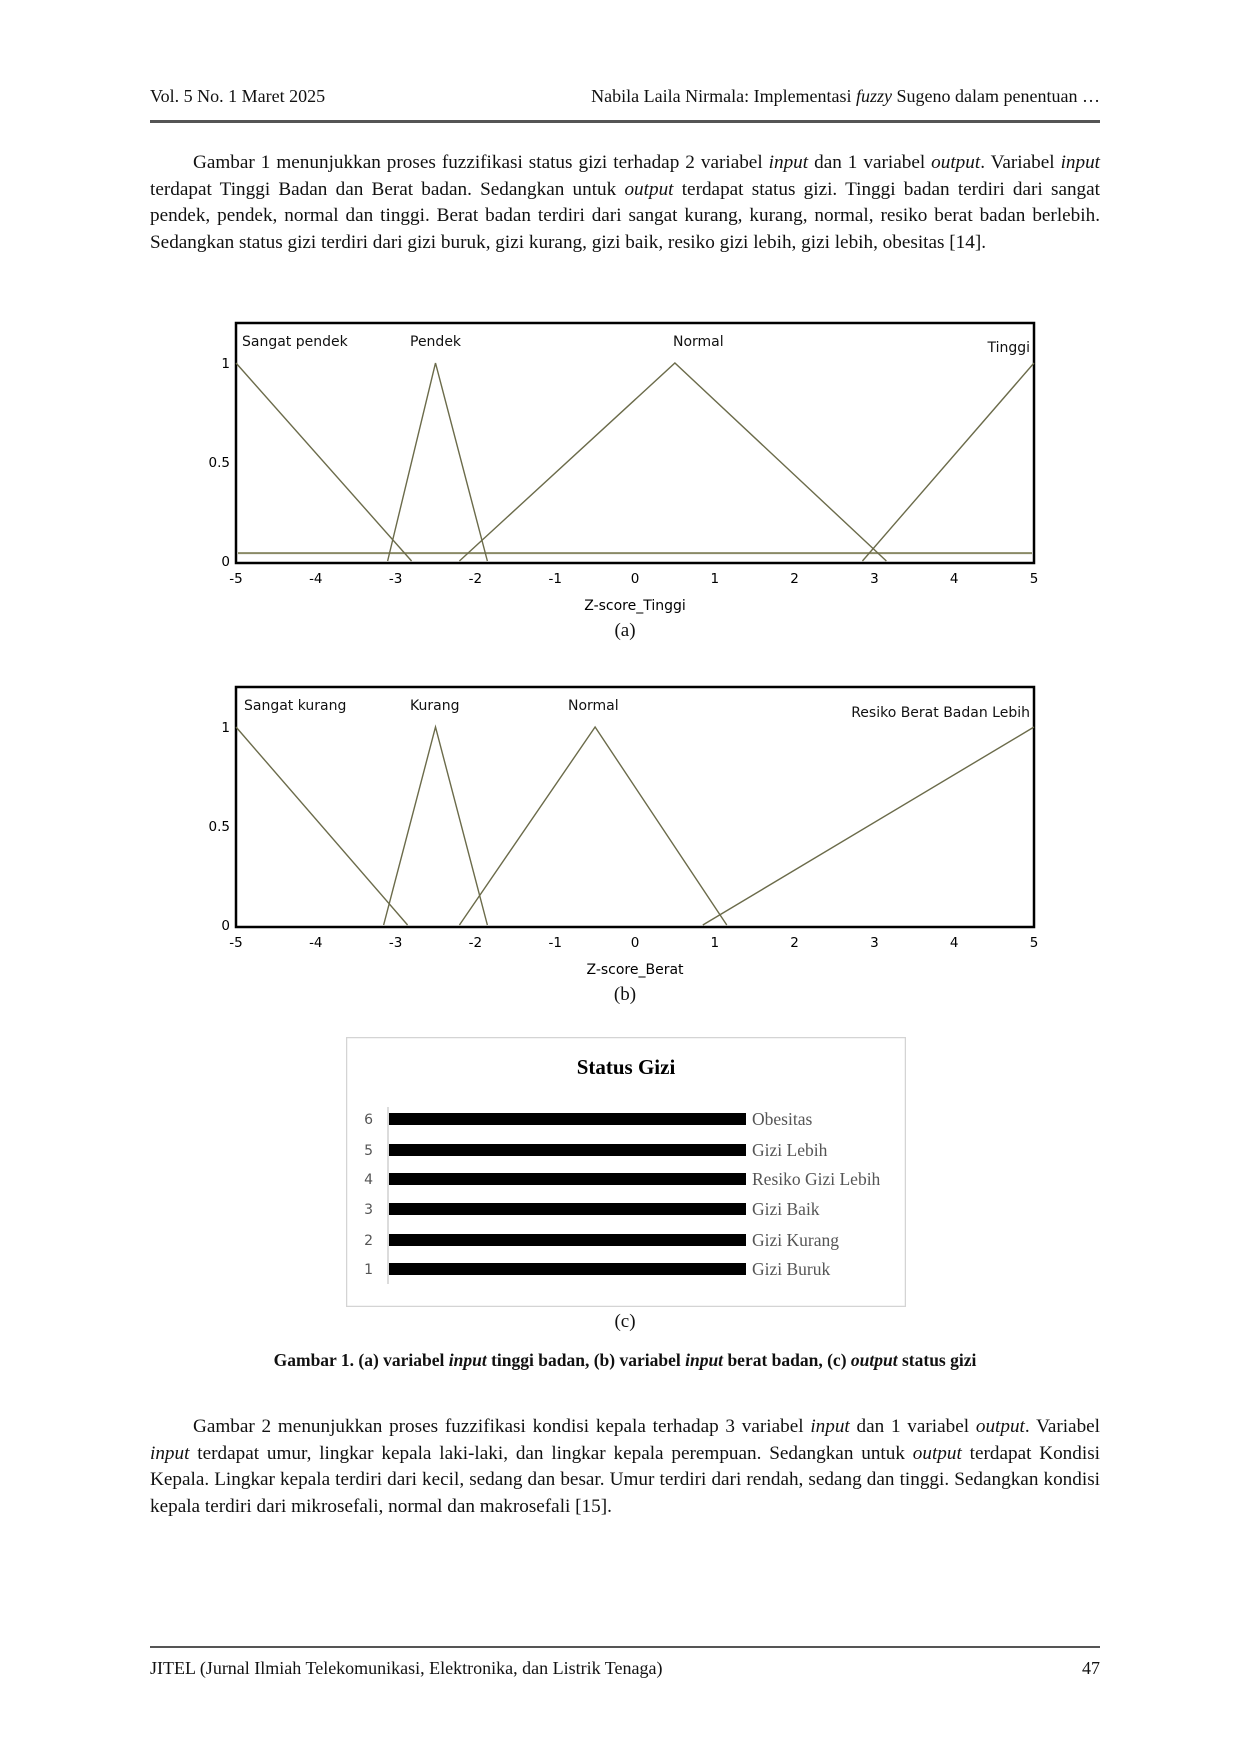 Image resolution: width=1240 pixels, height=1754 pixels. What do you see at coordinates (795, 1240) in the screenshot?
I see `category-label: Gizi Kurang` at bounding box center [795, 1240].